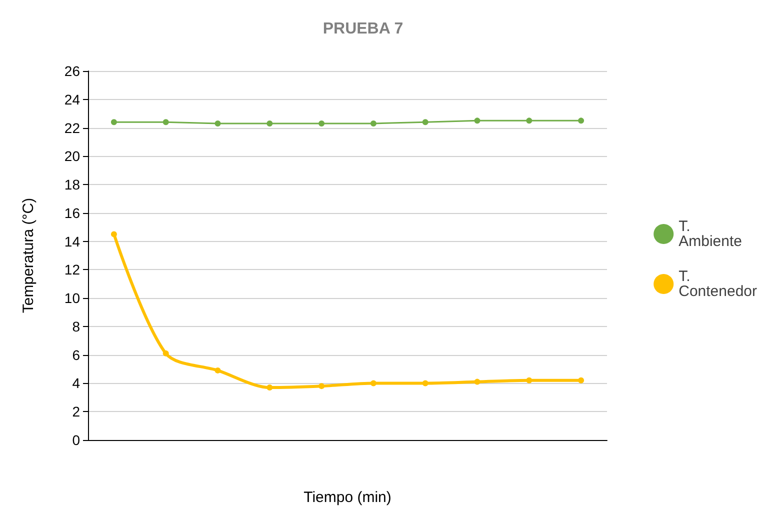 This screenshot has height=518, width=775. Describe the element at coordinates (72, 71) in the screenshot. I see `y-tick-label: 26` at that location.